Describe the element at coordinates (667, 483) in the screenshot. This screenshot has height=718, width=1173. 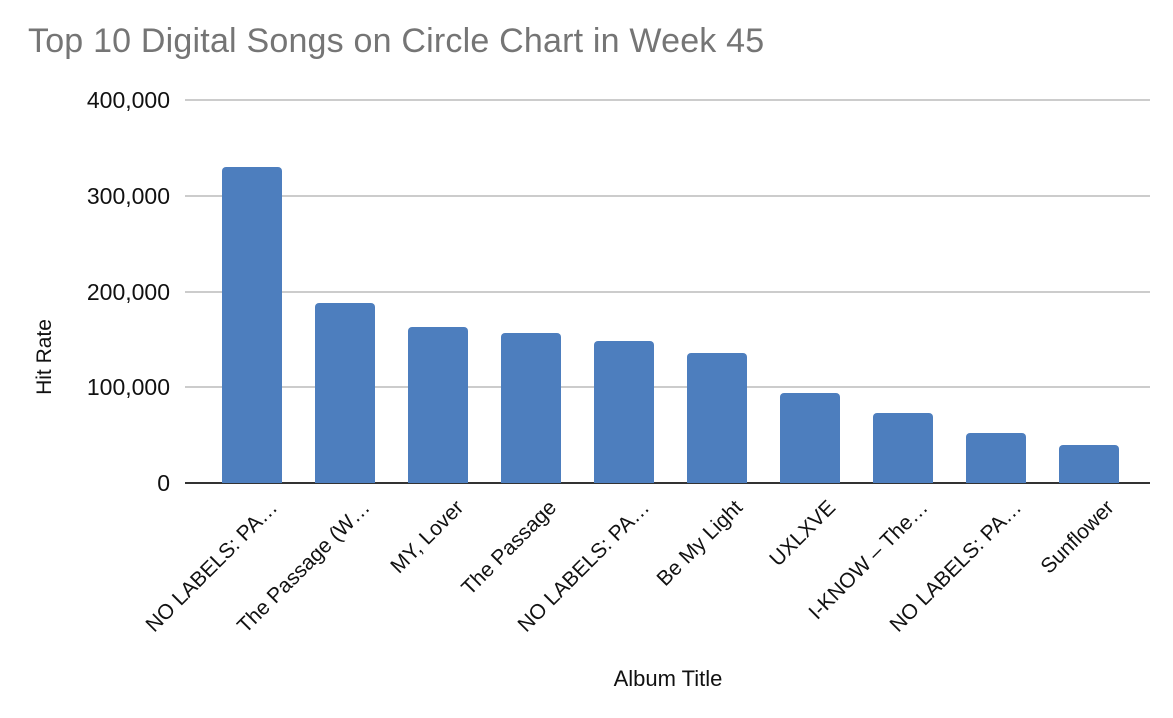
I see `x-axis-line` at that location.